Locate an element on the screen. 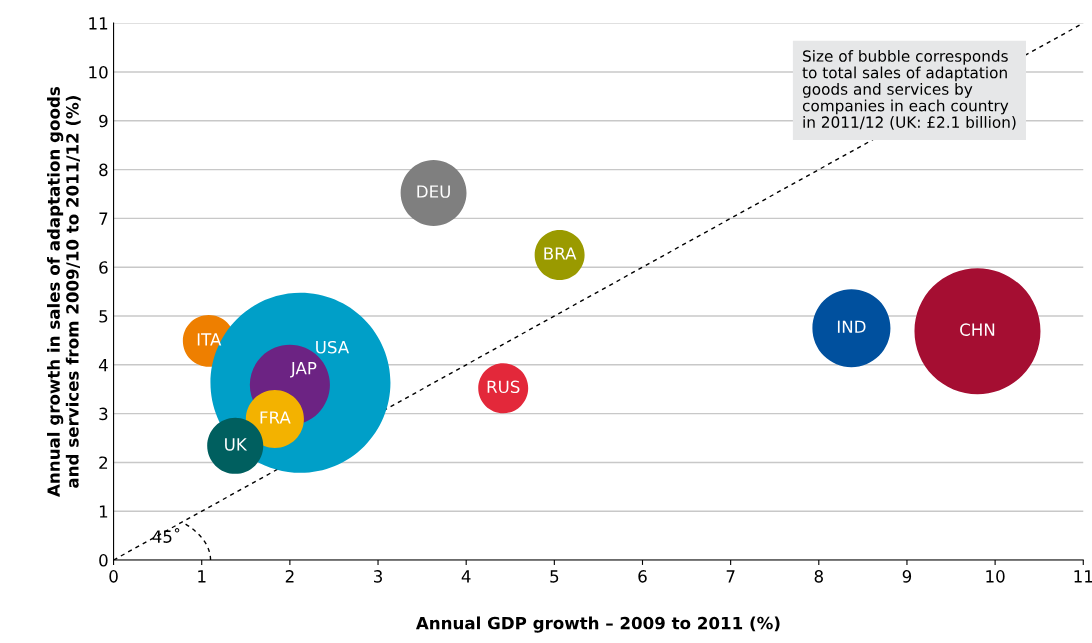  x-tick-label: 5 is located at coordinates (554, 576).